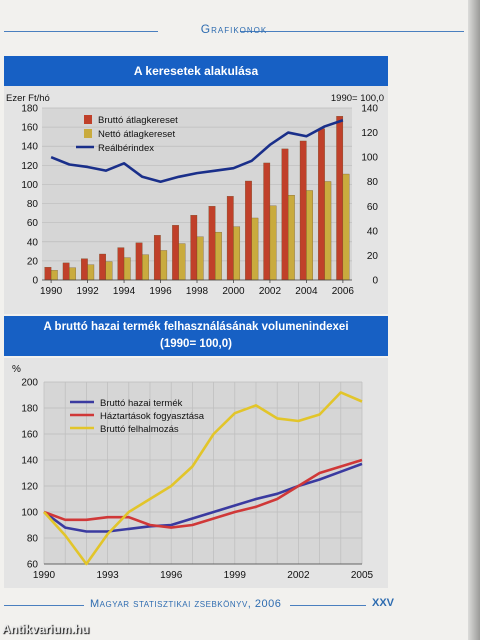  Describe the element at coordinates (33, 539) in the screenshot. I see `chart2-y-tick-label: 80` at that location.